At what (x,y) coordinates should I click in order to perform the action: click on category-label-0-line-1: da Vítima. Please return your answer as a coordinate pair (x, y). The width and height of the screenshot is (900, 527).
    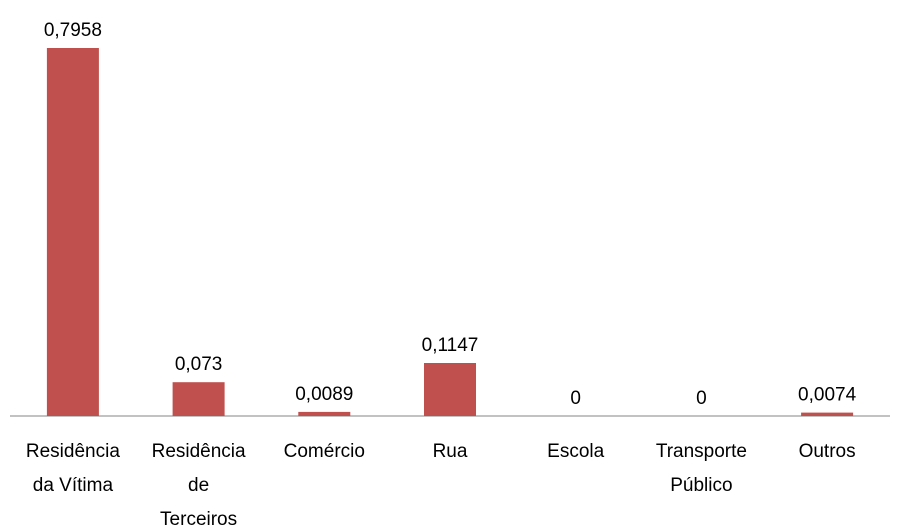
    Looking at the image, I should click on (73, 485).